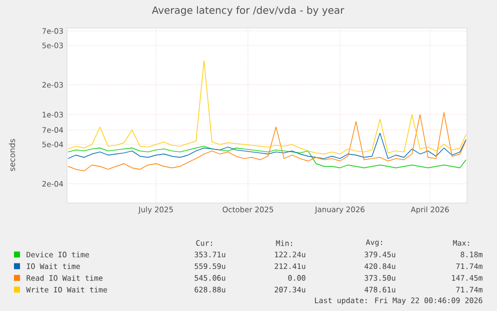  Describe the element at coordinates (12, 155) in the screenshot. I see `y-axis-title: seconds` at that location.